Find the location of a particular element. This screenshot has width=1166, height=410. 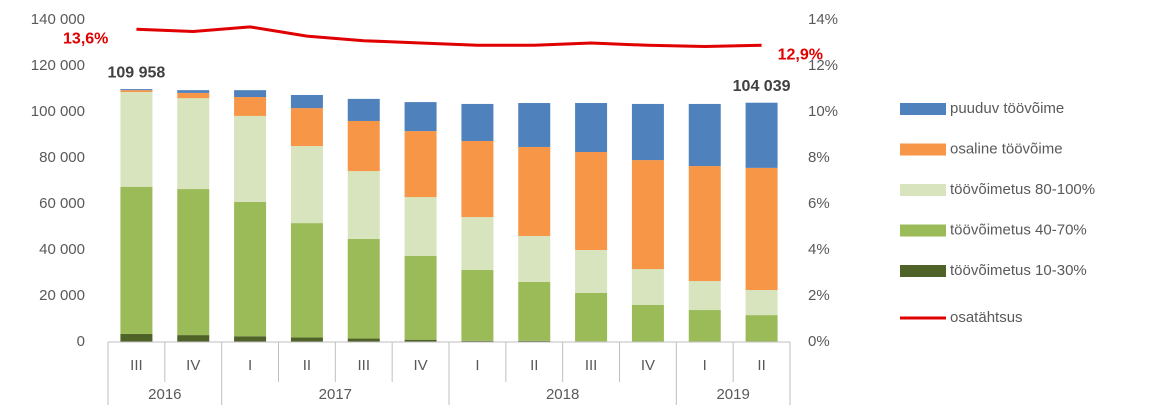

legend-label: osaline töövõime is located at coordinates (1006, 148).